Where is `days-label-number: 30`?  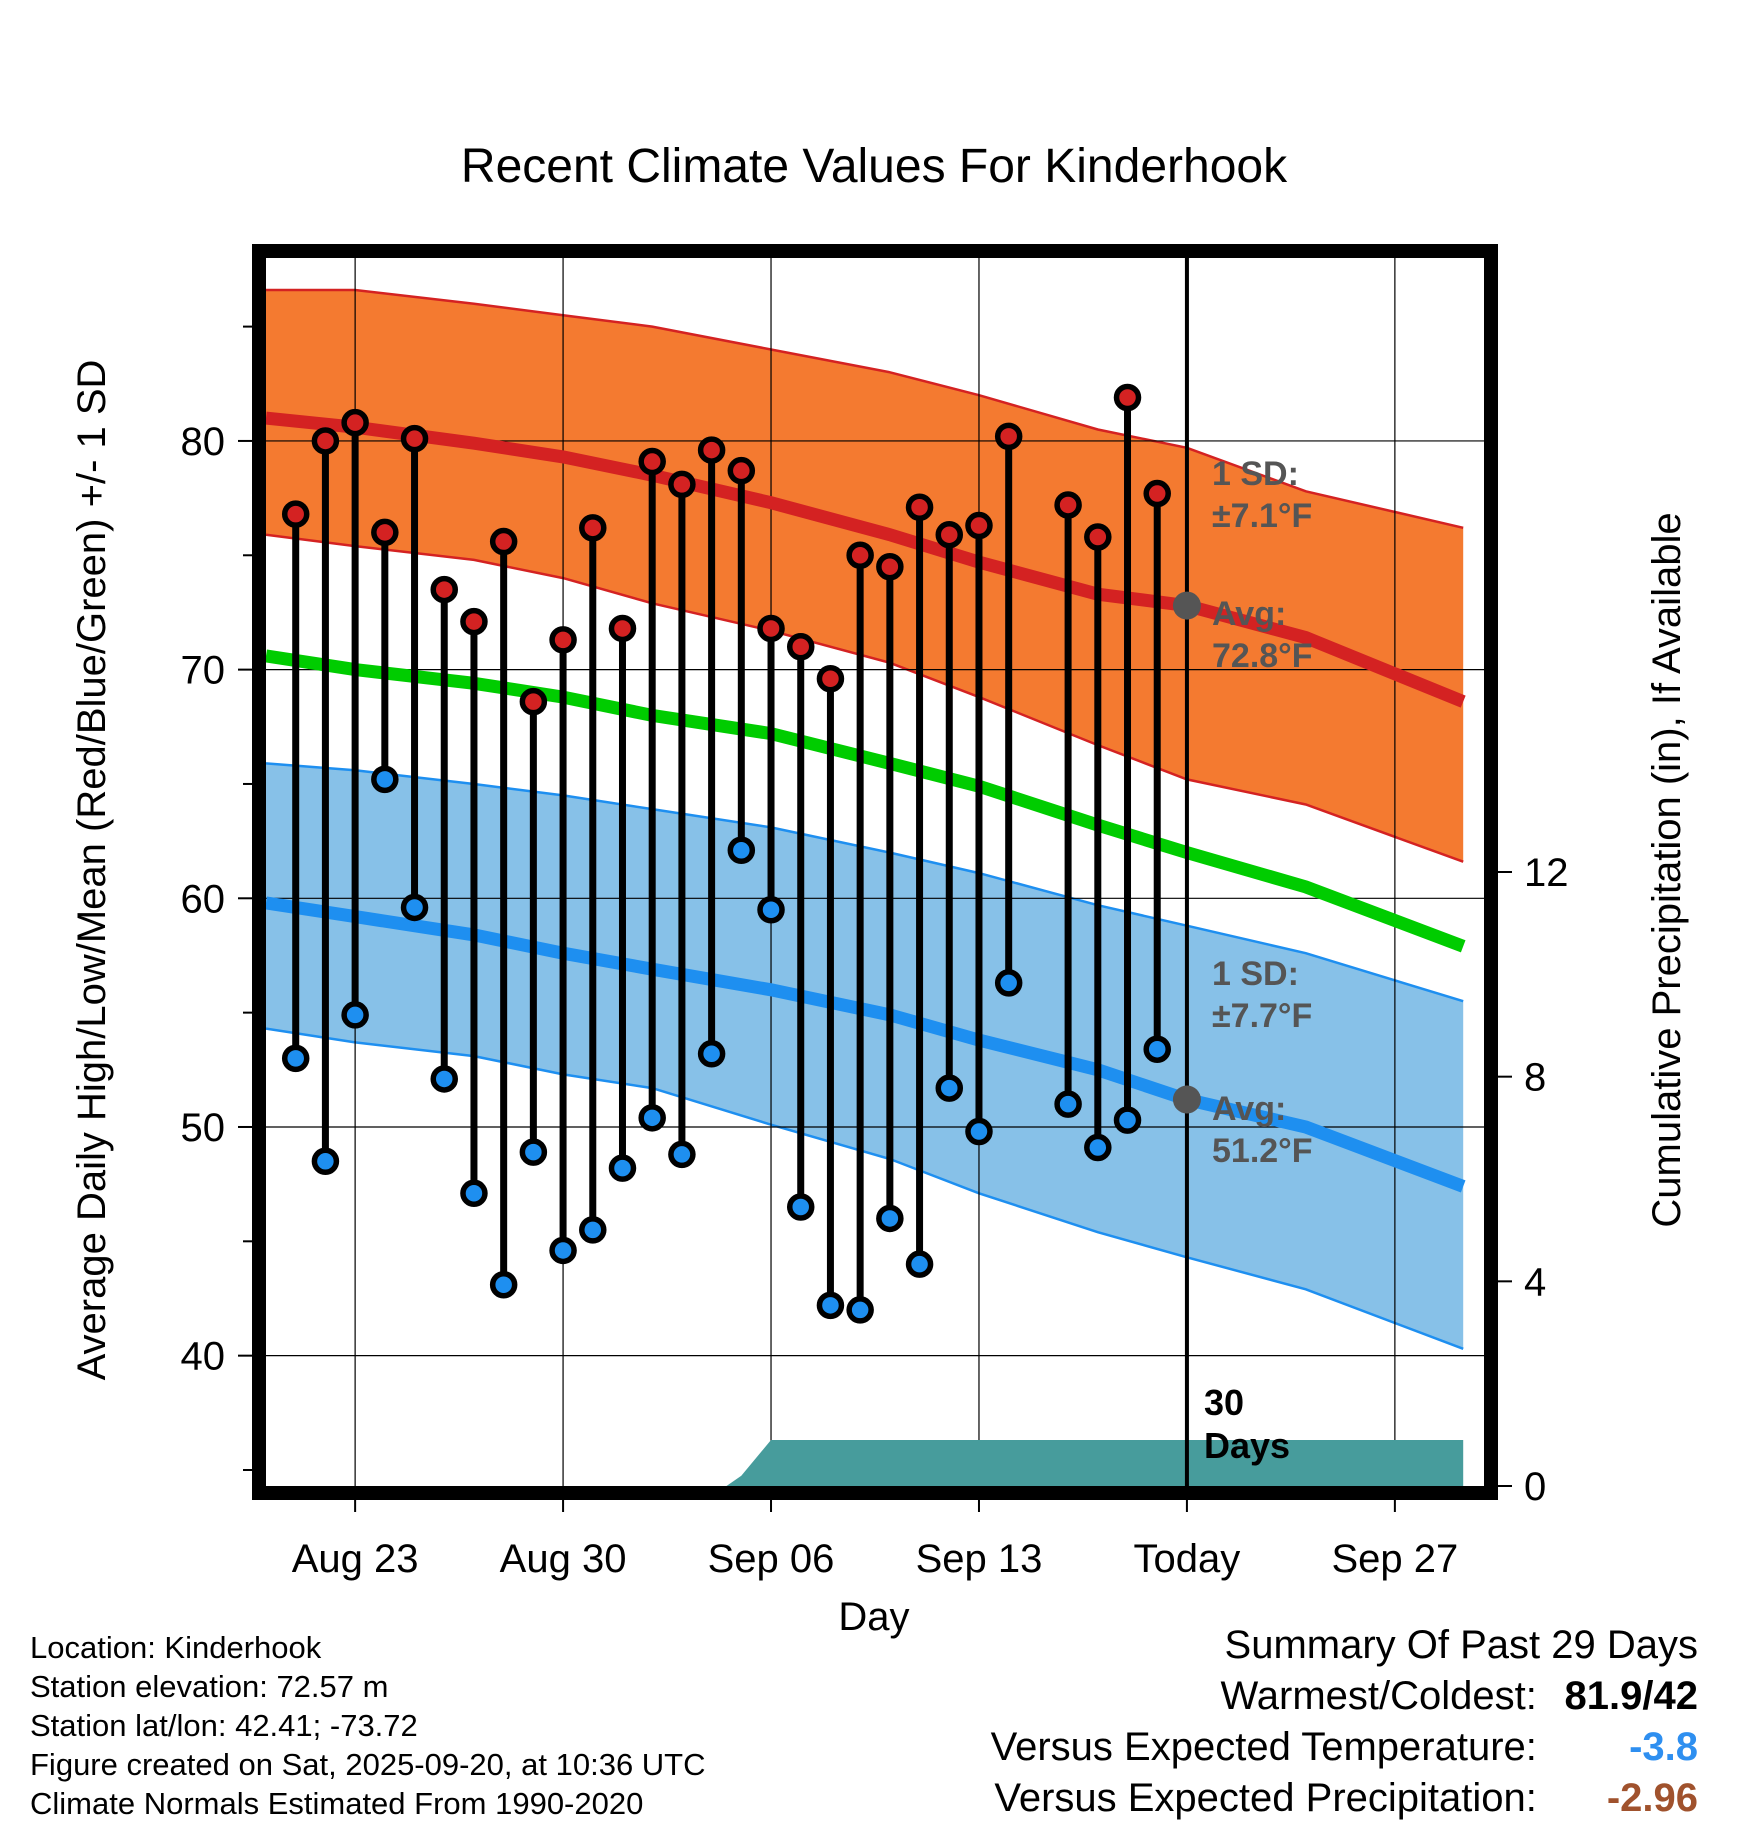
days-label-number: 30 is located at coordinates (1224, 1402).